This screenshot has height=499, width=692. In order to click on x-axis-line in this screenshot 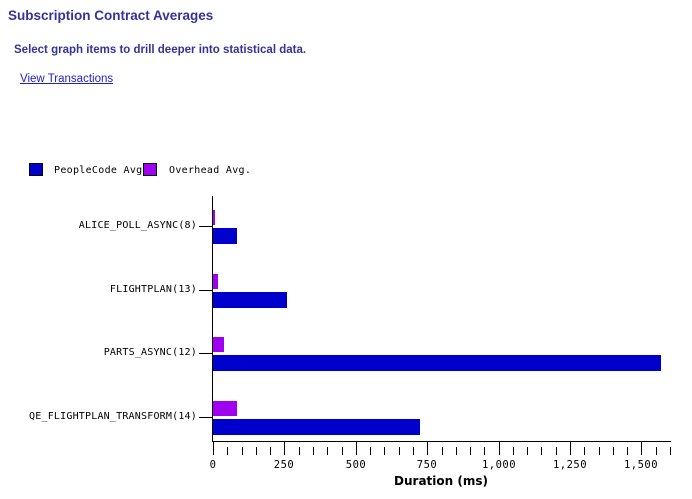, I will do `click(441, 441)`.